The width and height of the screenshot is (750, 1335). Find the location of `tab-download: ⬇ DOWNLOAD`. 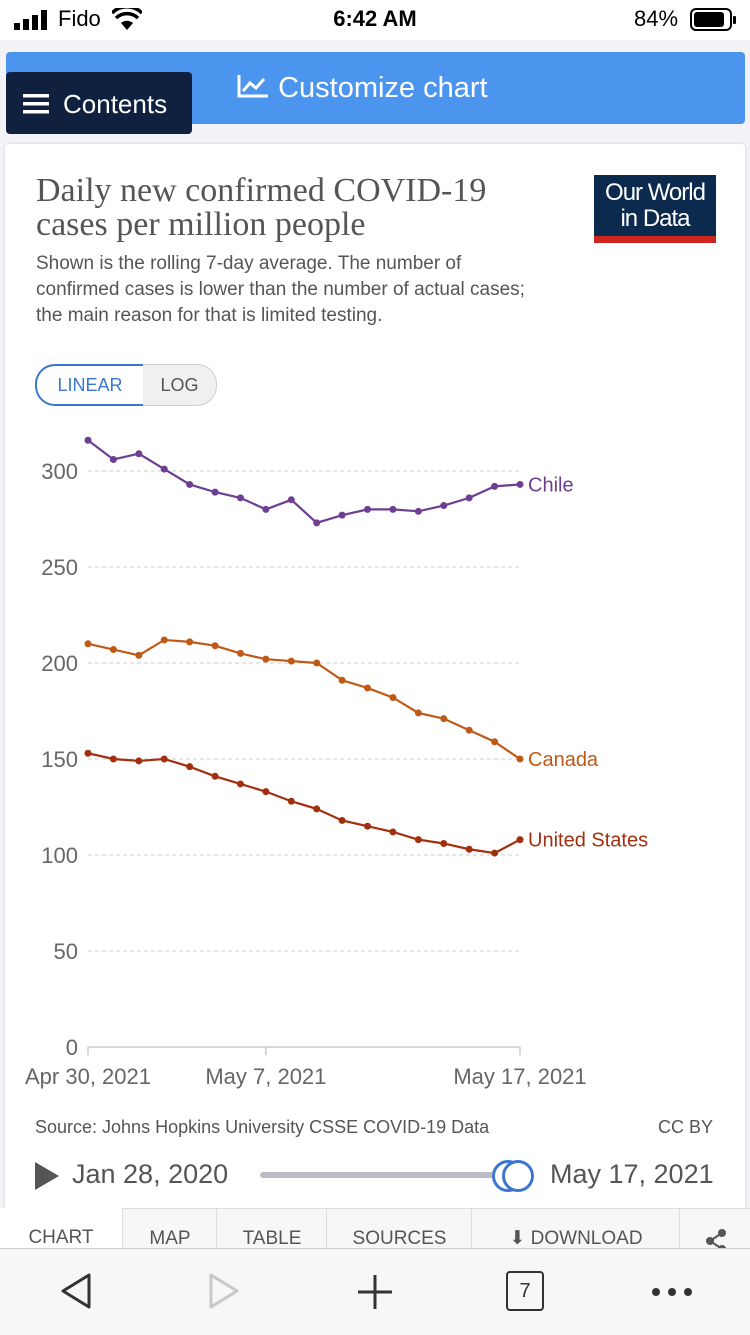

tab-download: ⬇ DOWNLOAD is located at coordinates (575, 1228).